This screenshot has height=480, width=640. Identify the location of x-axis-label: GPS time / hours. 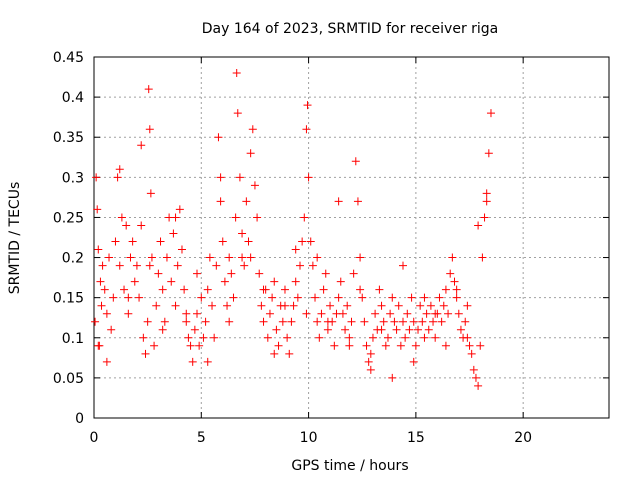
(349, 466).